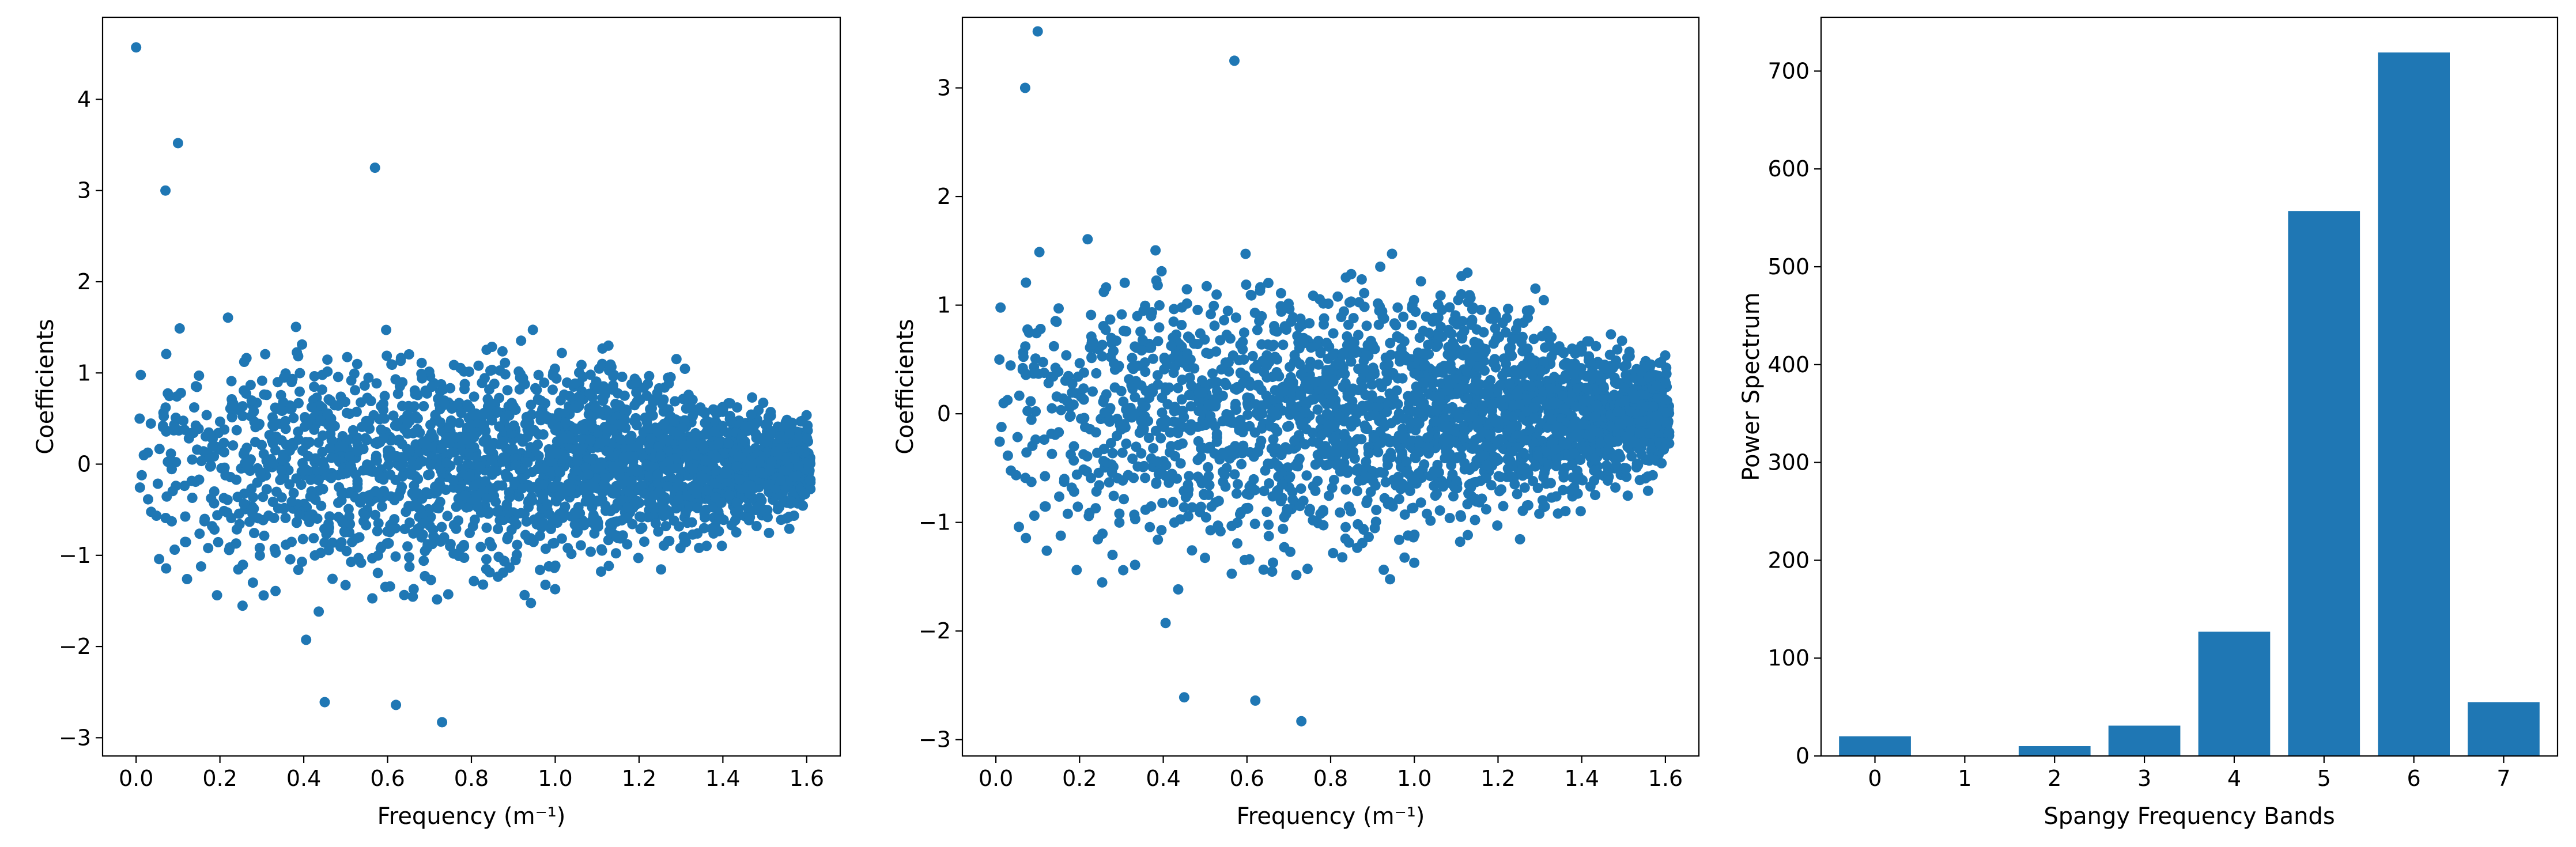  What do you see at coordinates (471, 816) in the screenshot?
I see `x-axis-label: Frequency (m⁻¹)` at bounding box center [471, 816].